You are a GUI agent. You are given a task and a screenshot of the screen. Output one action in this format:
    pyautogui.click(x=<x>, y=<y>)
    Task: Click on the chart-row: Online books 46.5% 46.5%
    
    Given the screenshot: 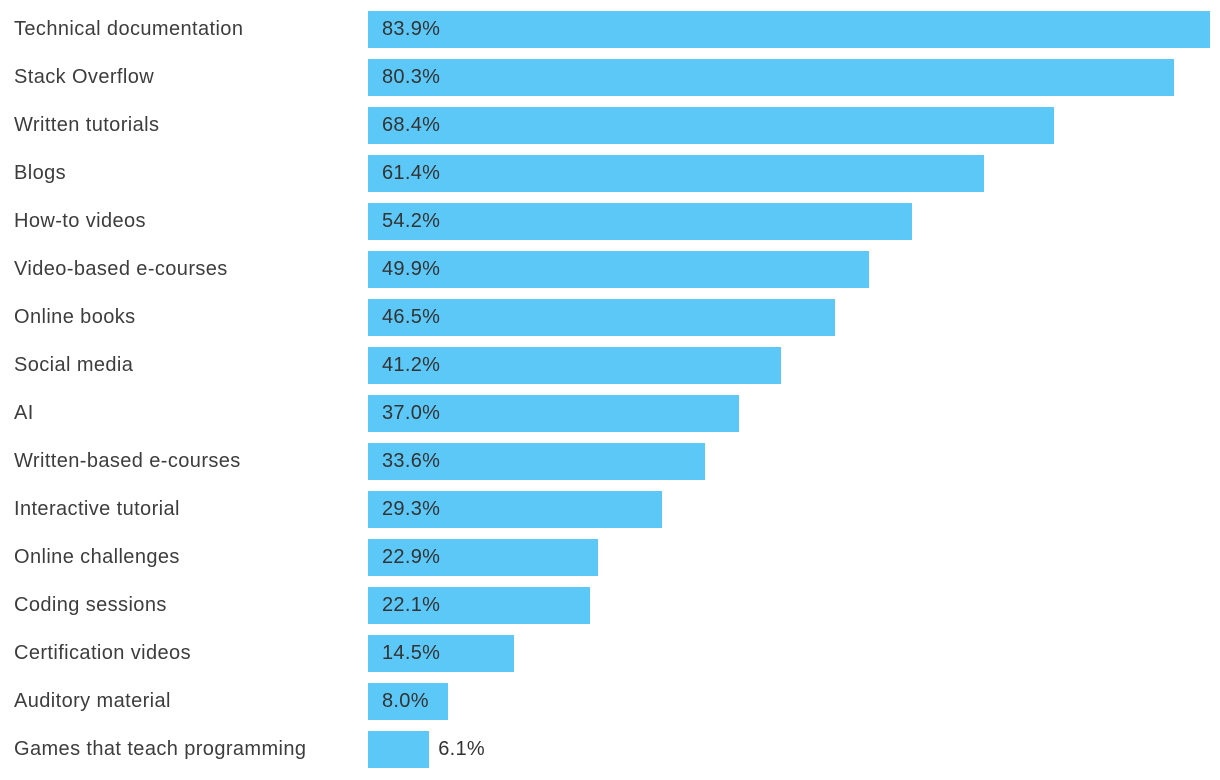 What is the action you would take?
    pyautogui.click(x=610, y=317)
    